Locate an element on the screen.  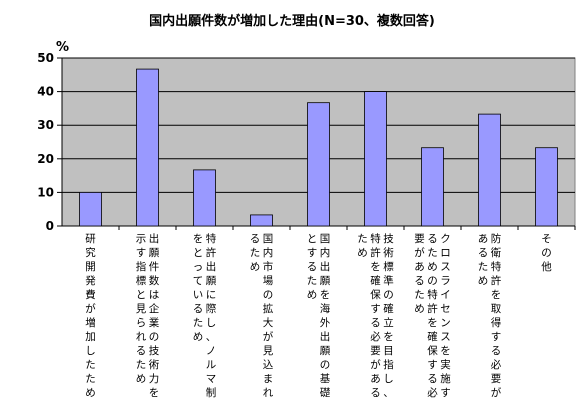
category-label: 国内出願を海外出願の基礎 is located at coordinates (325, 316).